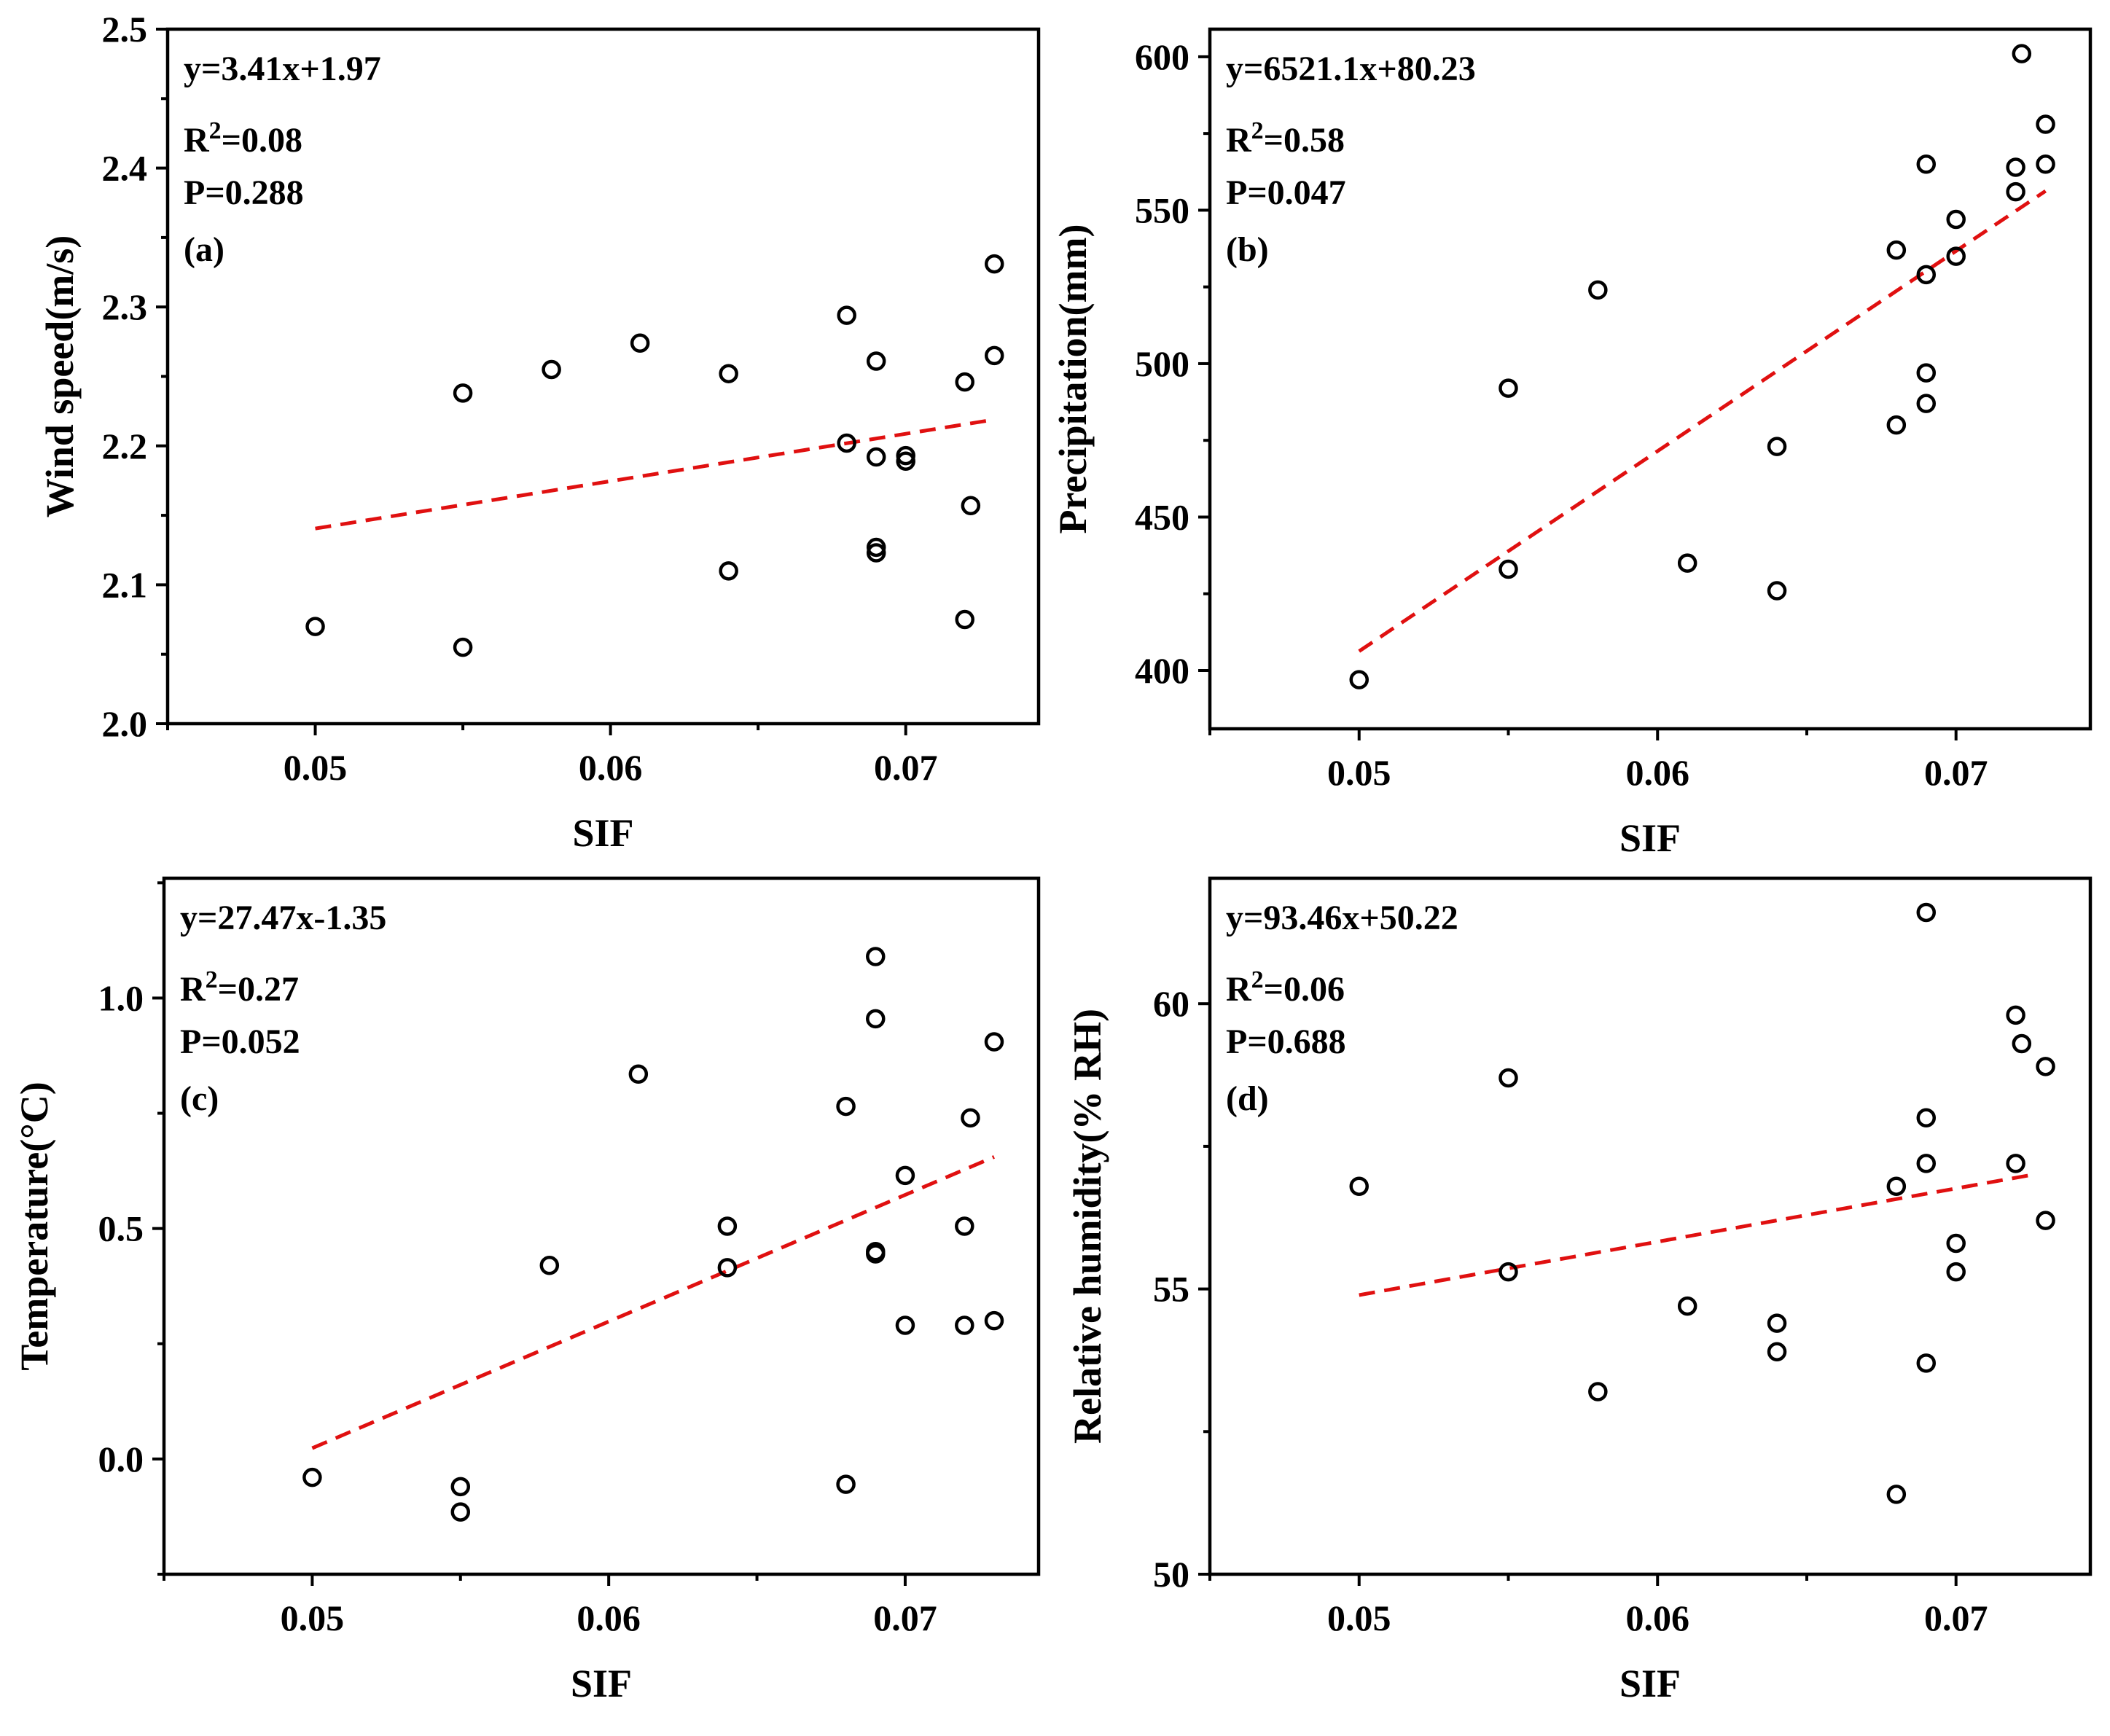  I want to click on y-tick-label: 2.4, so click(125, 168).